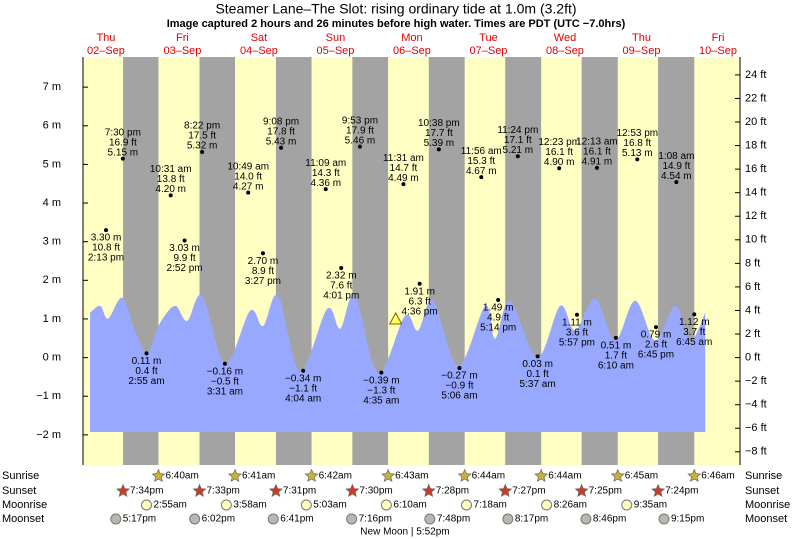 The image size is (793, 539). I want to click on tide-label: 0.4 ft, so click(146, 371).